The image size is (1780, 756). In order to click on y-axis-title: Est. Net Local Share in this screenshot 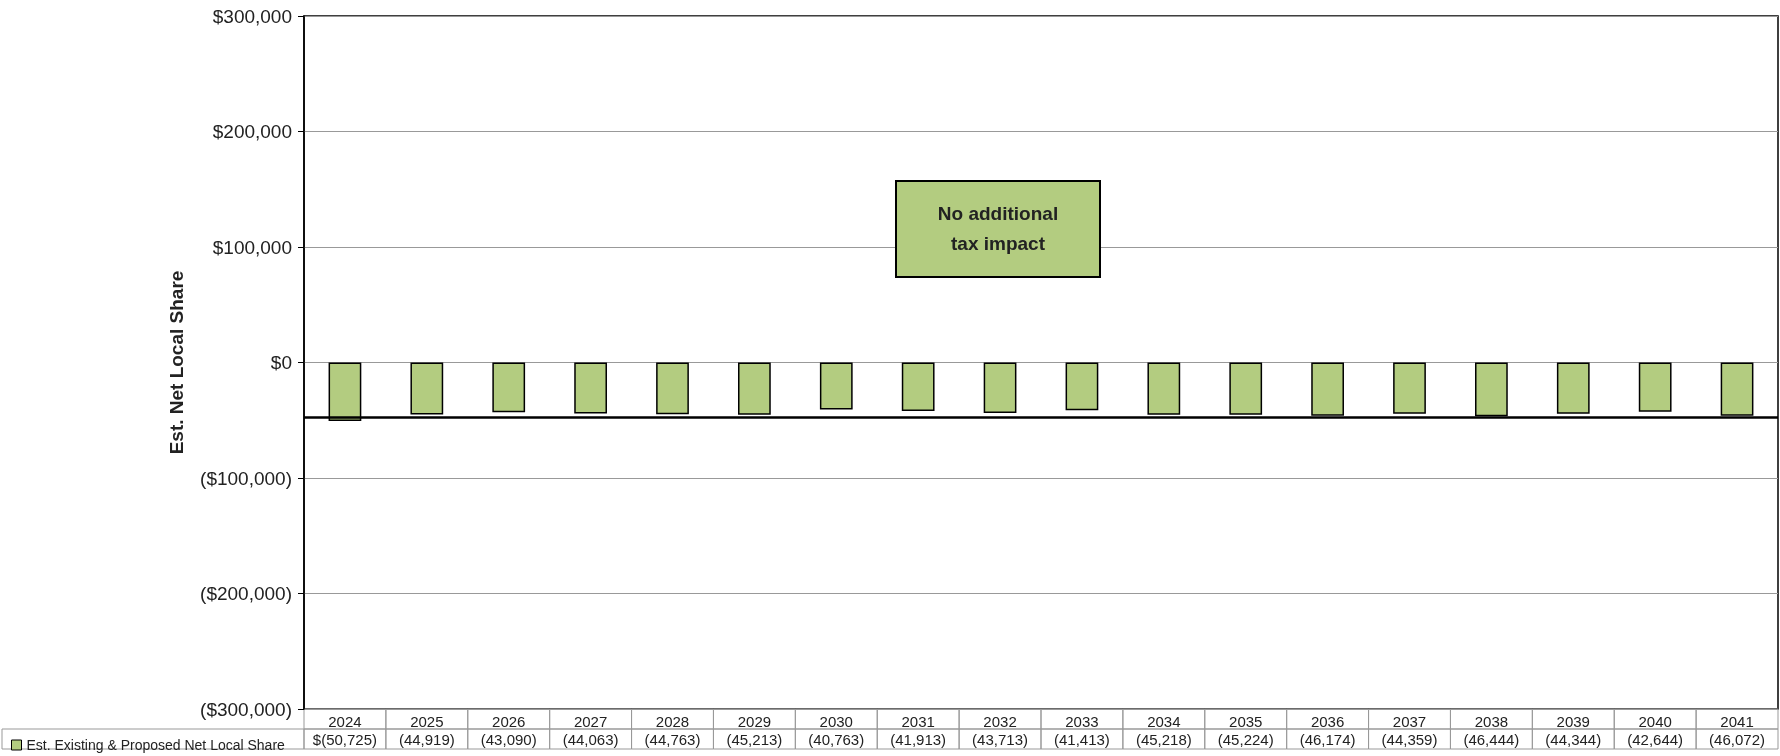, I will do `click(176, 362)`.